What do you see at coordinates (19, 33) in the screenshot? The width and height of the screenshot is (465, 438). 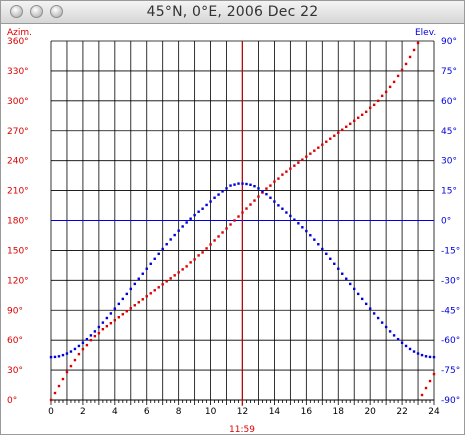 I see `left-axis-label: Azim.` at bounding box center [19, 33].